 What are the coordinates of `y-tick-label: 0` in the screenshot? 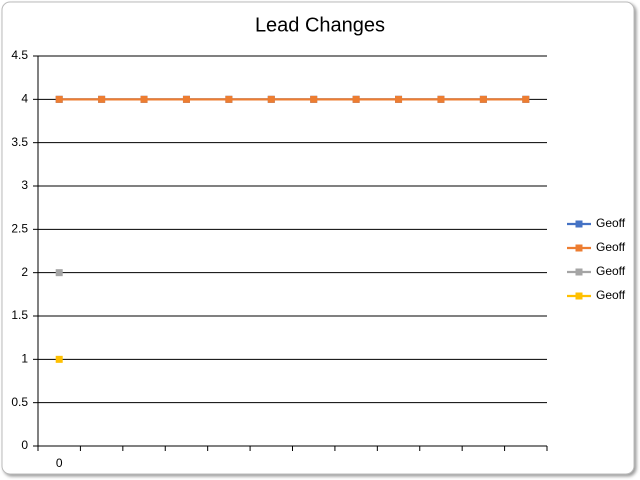 It's located at (24, 445).